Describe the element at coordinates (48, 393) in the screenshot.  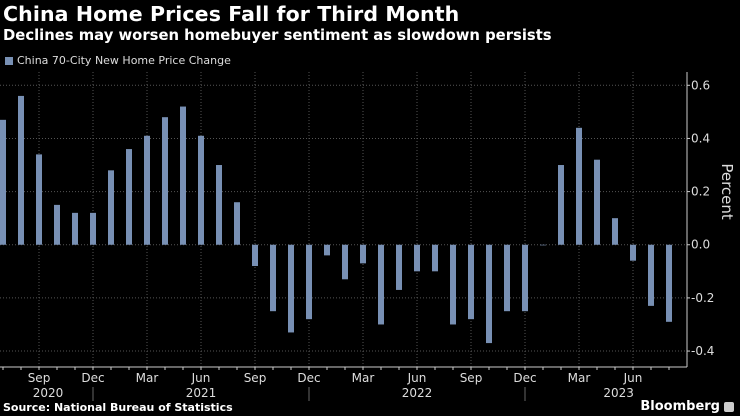
I see `year-label: 2020` at that location.